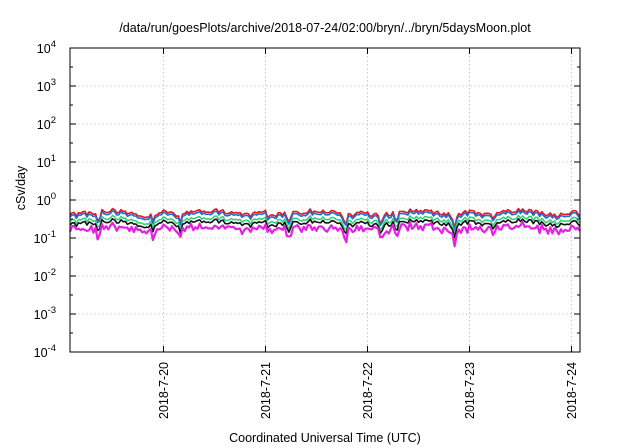 This screenshot has width=640, height=448. I want to click on y-tick-label: 10⁰, so click(46, 199).